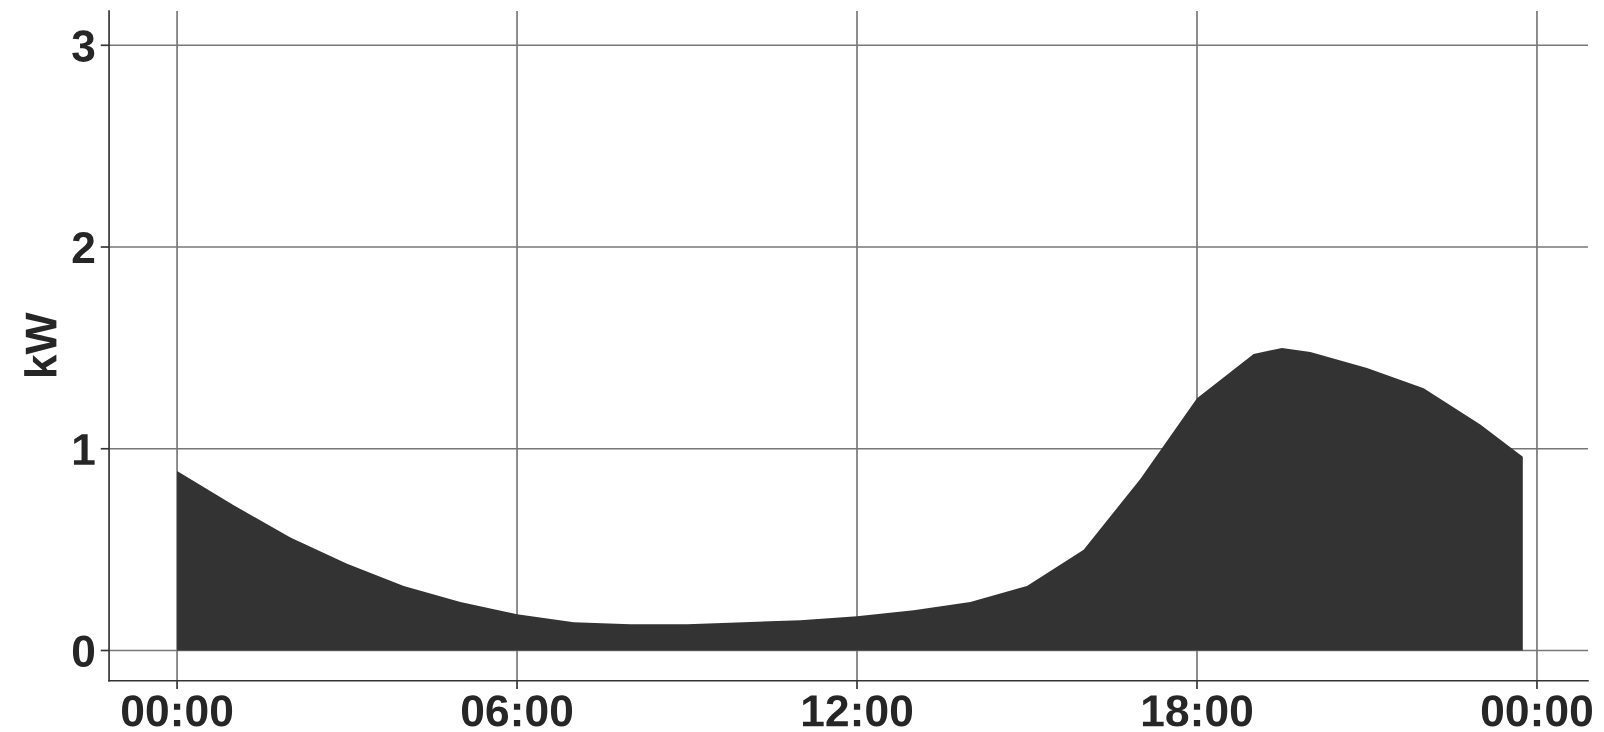 This screenshot has width=1604, height=732. What do you see at coordinates (857, 711) in the screenshot?
I see `x-tick-label: 12:00` at bounding box center [857, 711].